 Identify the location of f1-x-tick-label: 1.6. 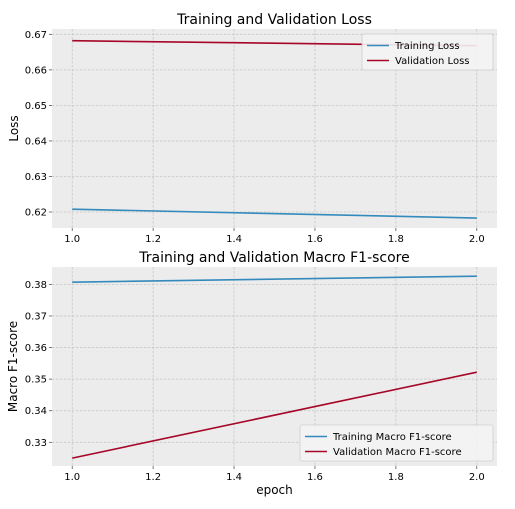
(315, 477).